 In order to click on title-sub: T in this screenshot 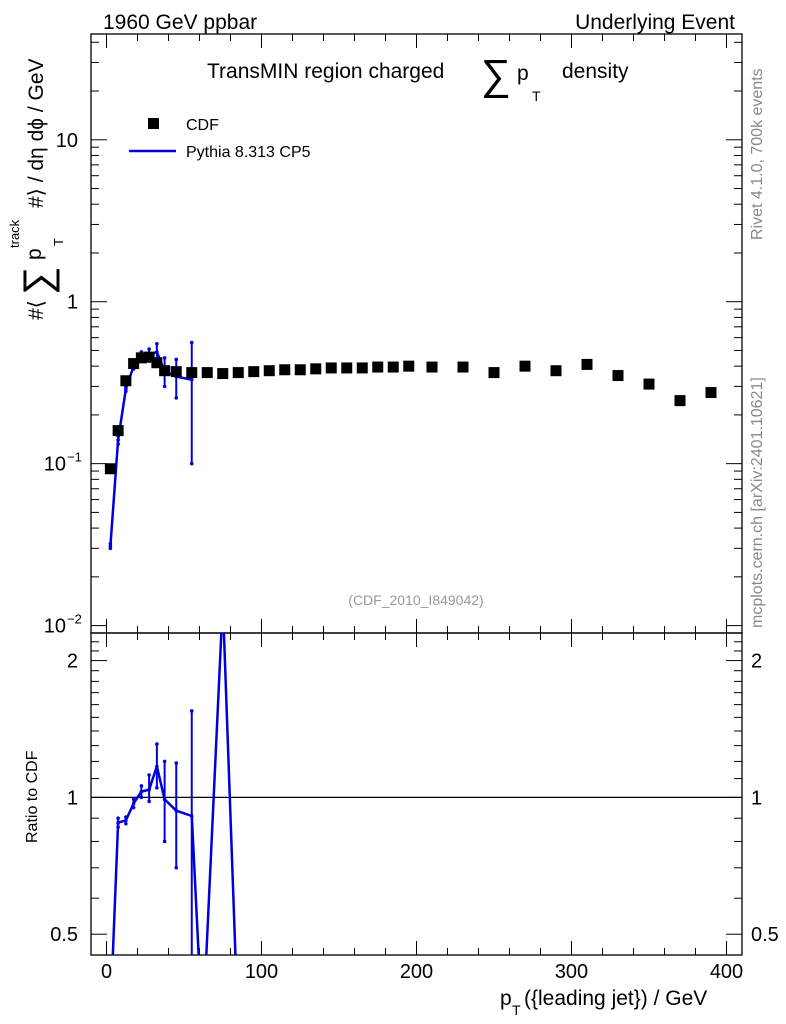, I will do `click(536, 96)`.